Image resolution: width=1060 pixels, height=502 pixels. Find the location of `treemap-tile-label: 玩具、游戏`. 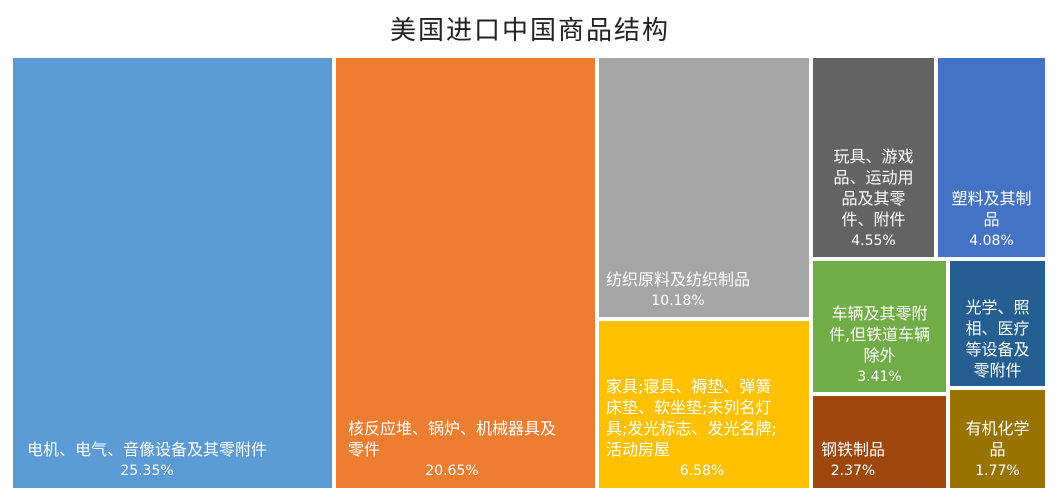

treemap-tile-label: 玩具、游戏 is located at coordinates (873, 156).